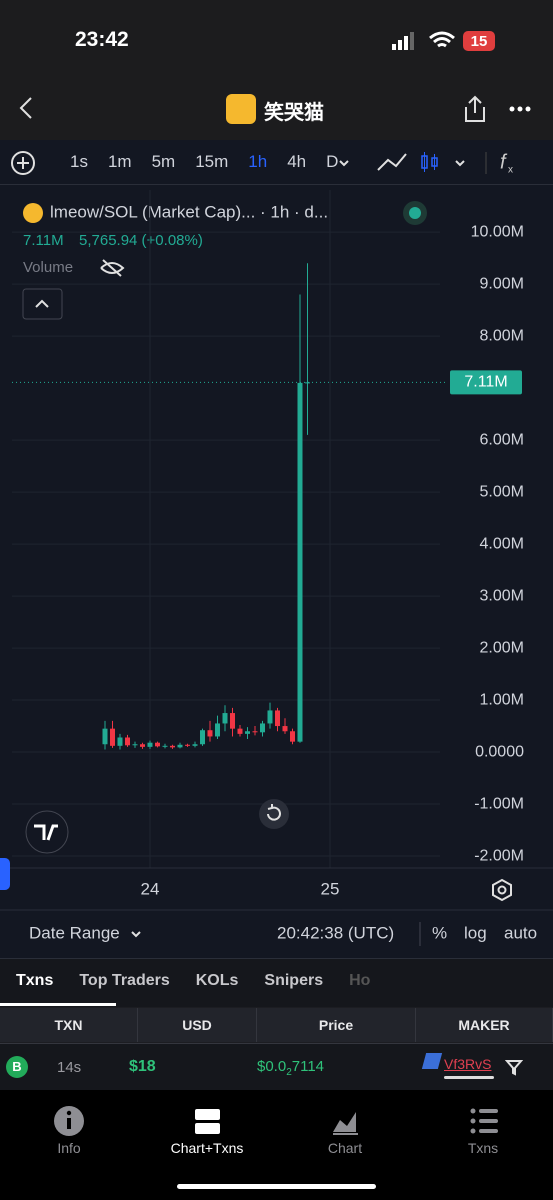  What do you see at coordinates (468, 1064) in the screenshot?
I see `maker: Vf3RvS` at bounding box center [468, 1064].